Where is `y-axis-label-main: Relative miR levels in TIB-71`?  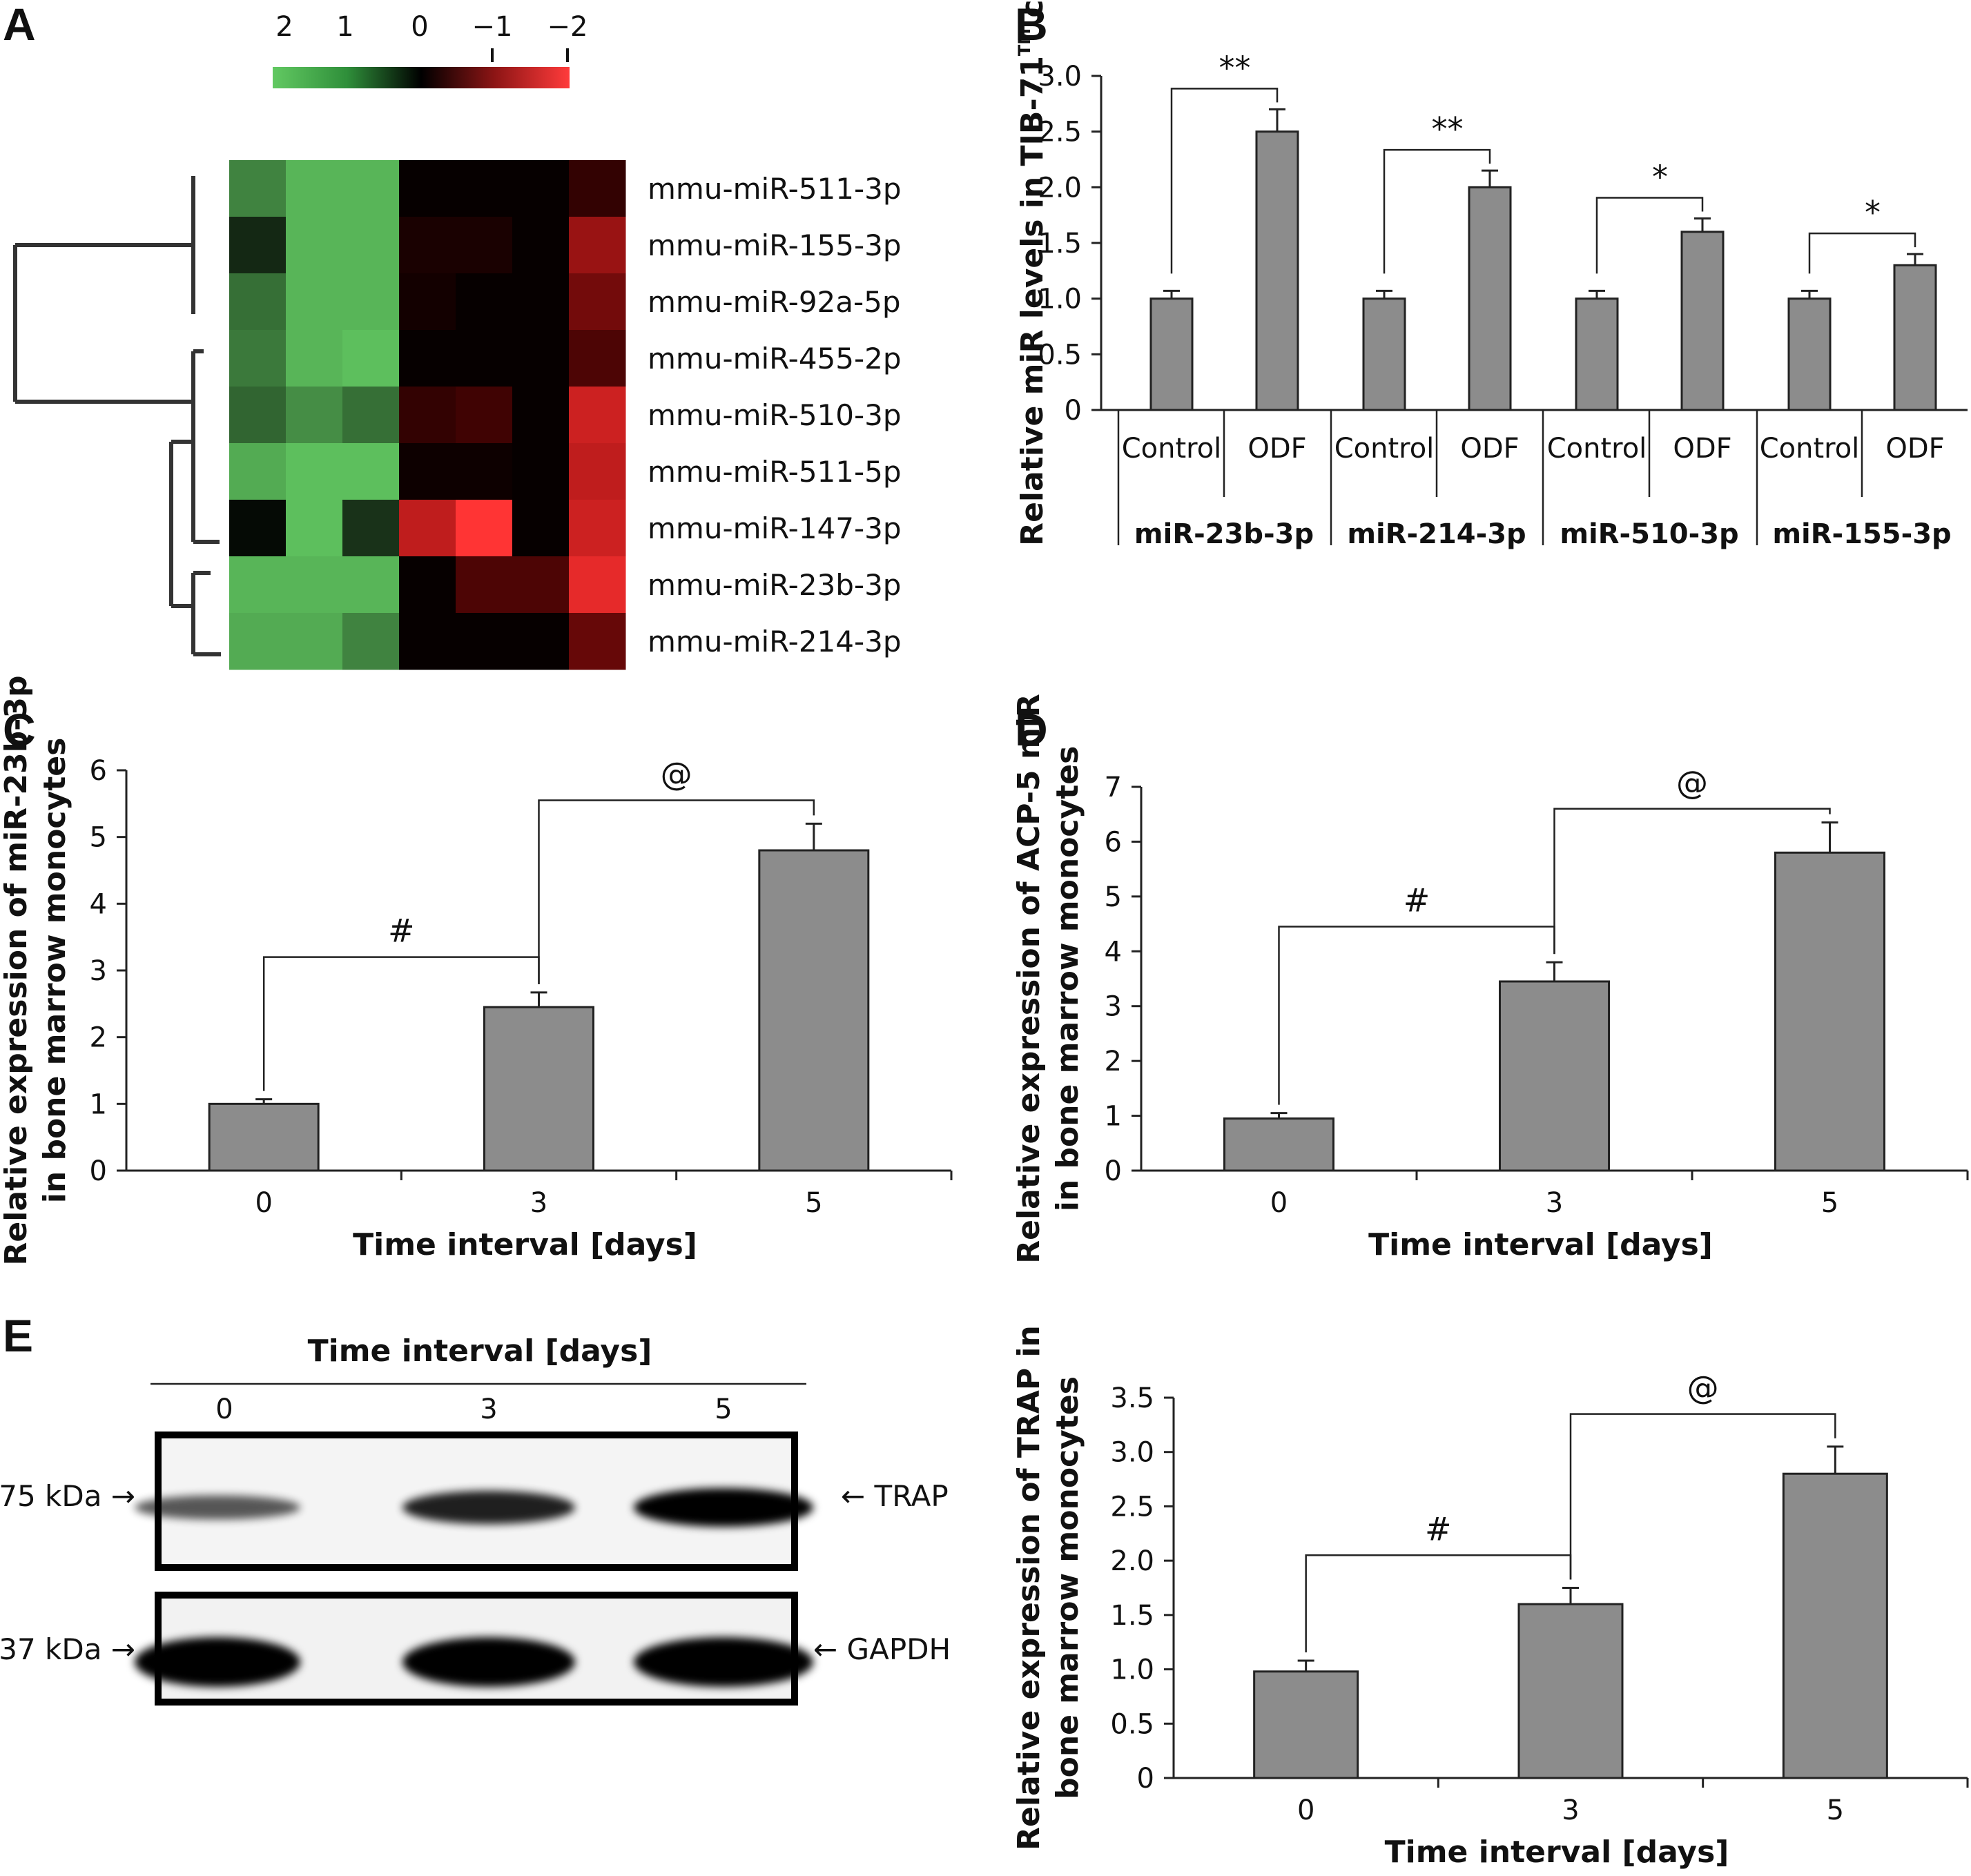 y-axis-label-main: Relative miR levels in TIB-71 is located at coordinates (1032, 301).